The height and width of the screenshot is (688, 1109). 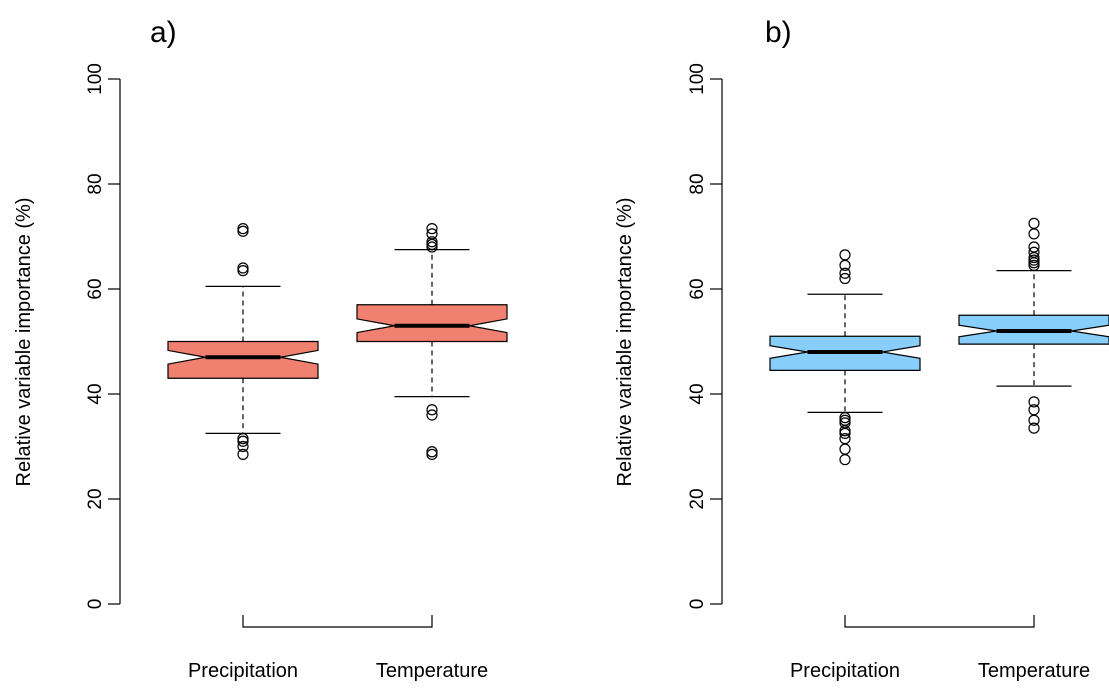 What do you see at coordinates (163, 32) in the screenshot?
I see `panel-label-a: a)` at bounding box center [163, 32].